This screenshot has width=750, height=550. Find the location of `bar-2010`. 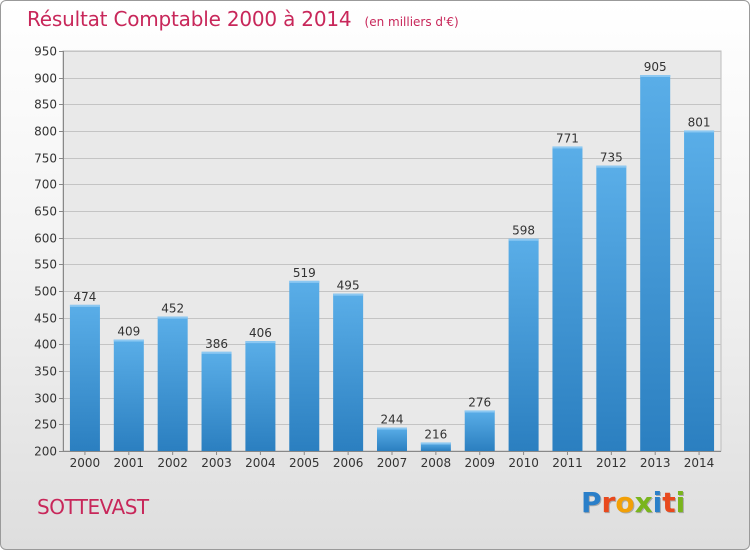

bar-2010 is located at coordinates (523, 344).